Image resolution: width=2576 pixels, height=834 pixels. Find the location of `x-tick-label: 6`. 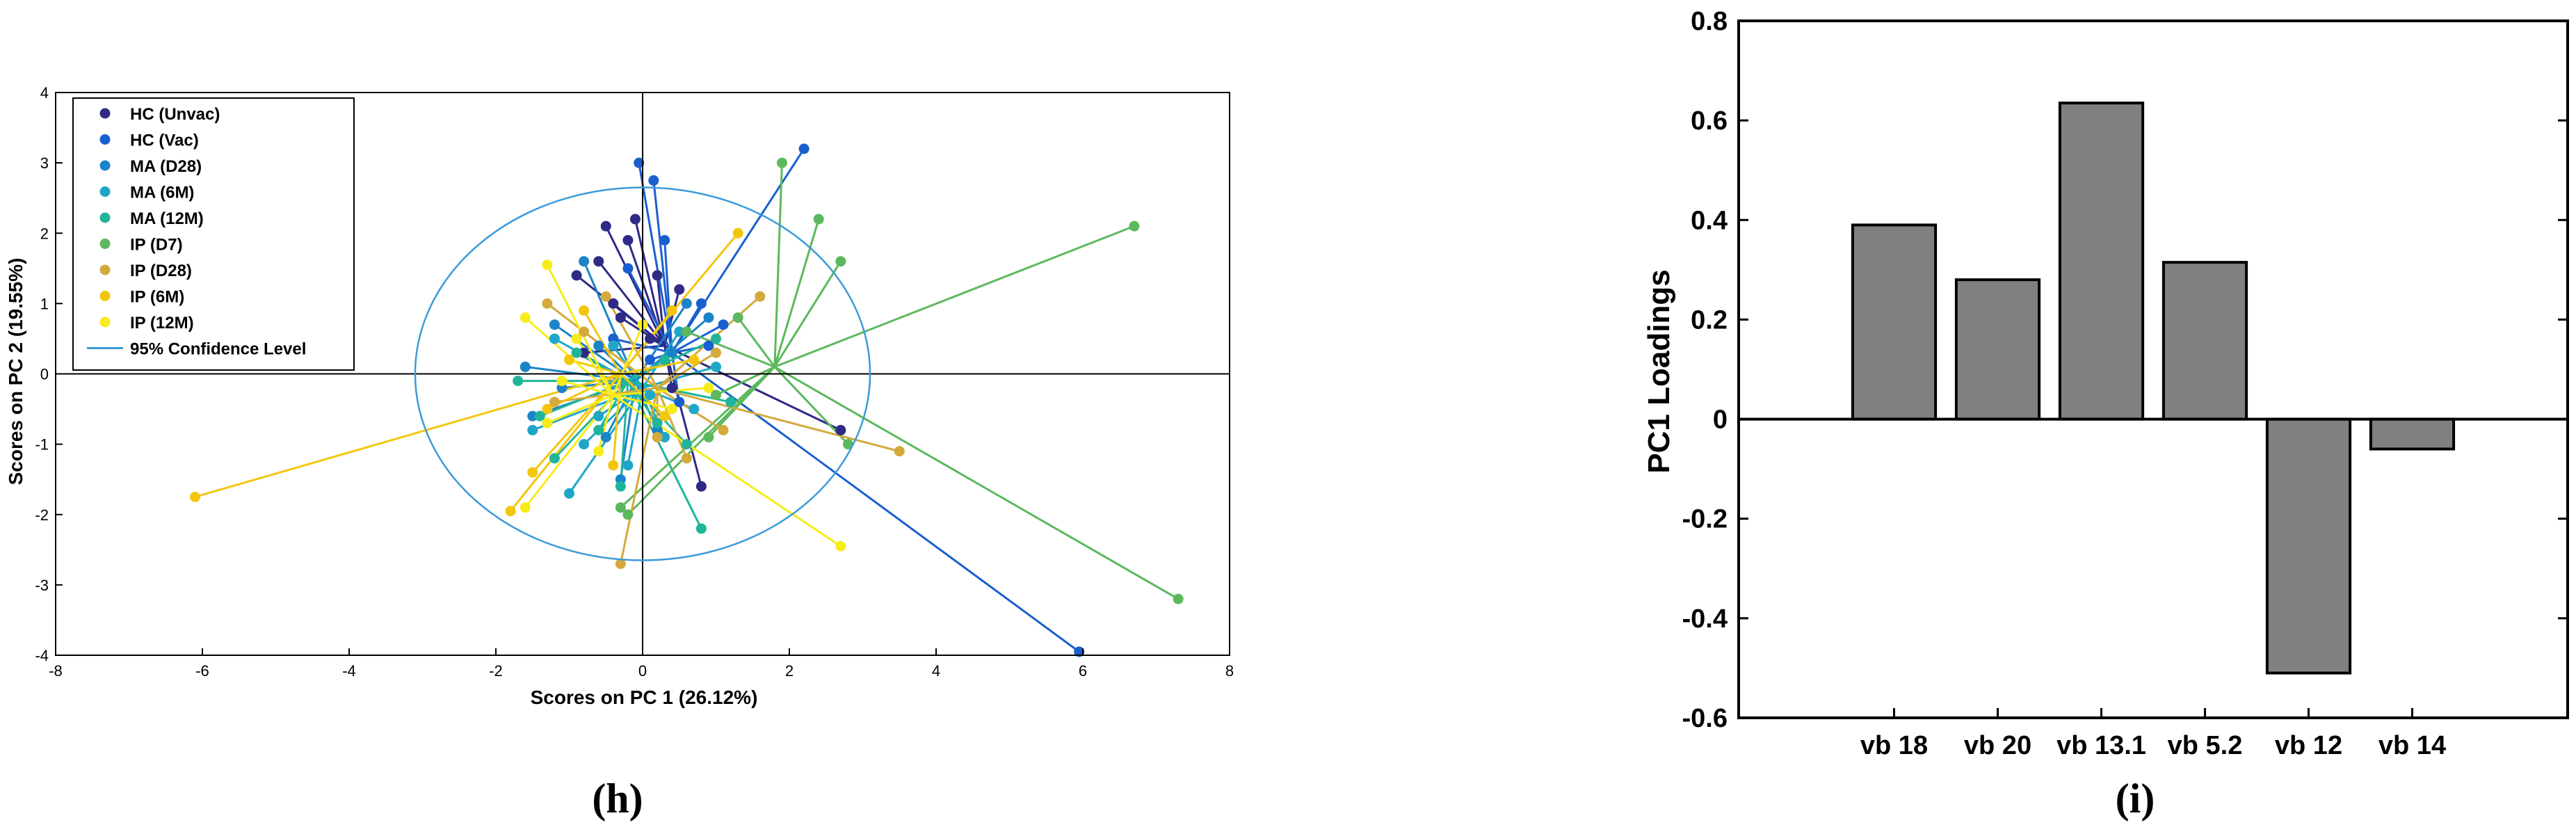

x-tick-label: 6 is located at coordinates (1083, 671).